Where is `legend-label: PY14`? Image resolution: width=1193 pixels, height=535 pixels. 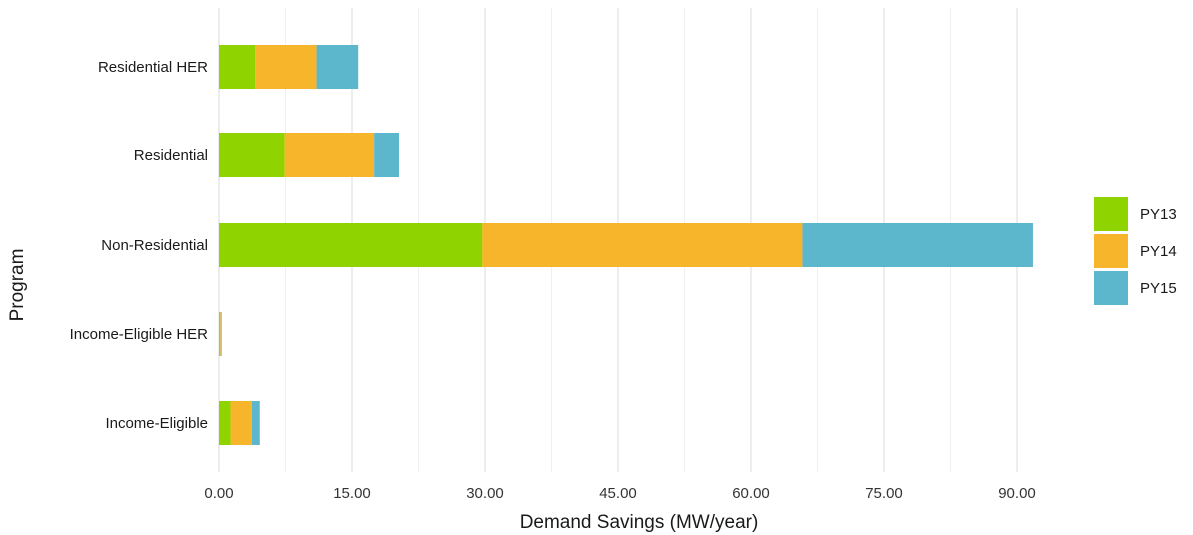 legend-label: PY14 is located at coordinates (1158, 251).